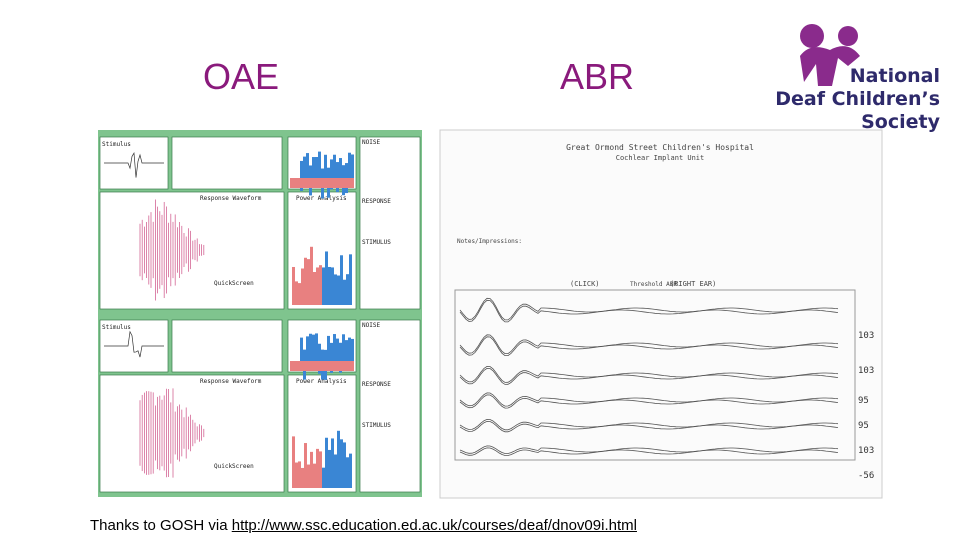  Describe the element at coordinates (660, 147) in the screenshot. I see `abr-hospital: Great Ormond Street Children's Hospital` at that location.